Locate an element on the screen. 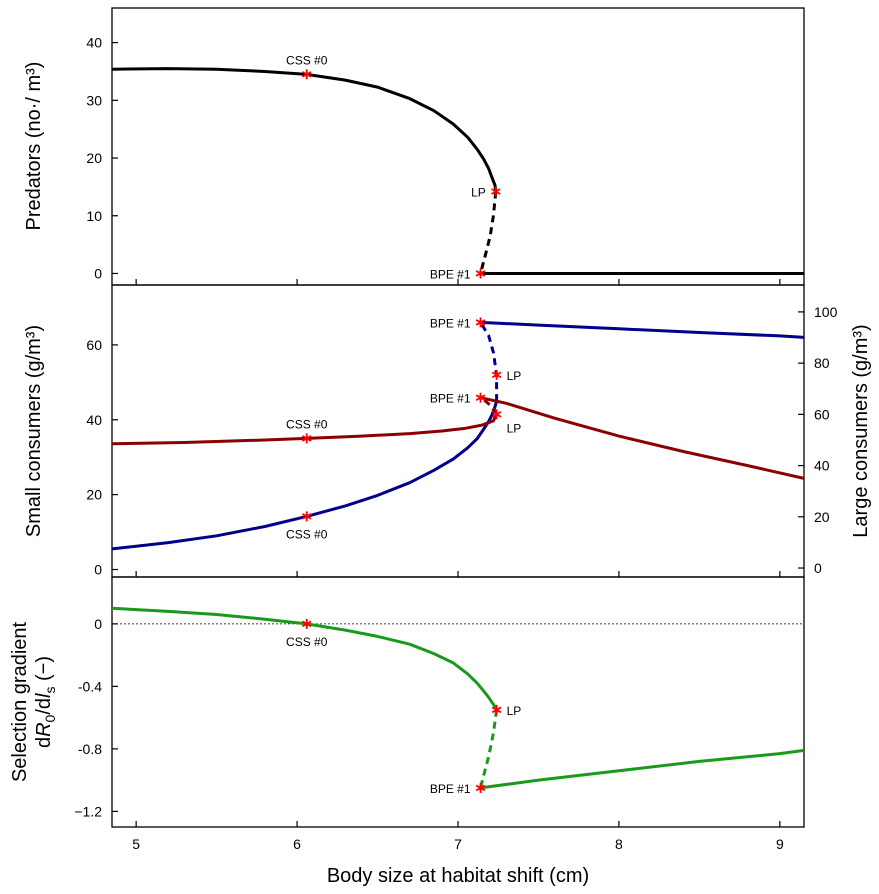 The width and height of the screenshot is (879, 894). y-tick-label: -0.8 is located at coordinates (90, 749).